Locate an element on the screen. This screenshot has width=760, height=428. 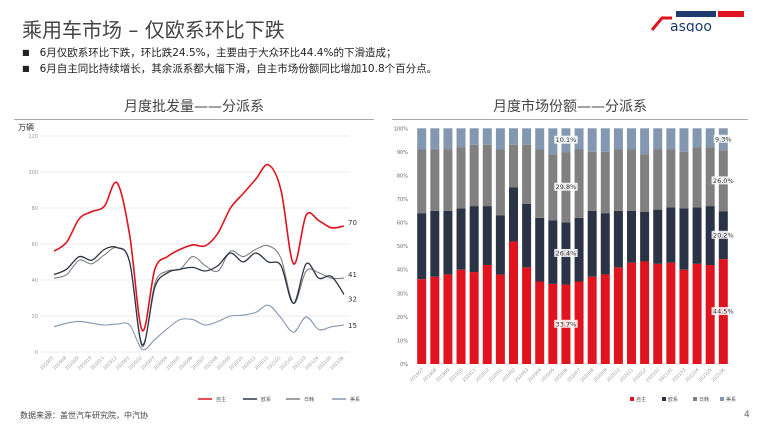
data-label: 29.8% is located at coordinates (566, 187).